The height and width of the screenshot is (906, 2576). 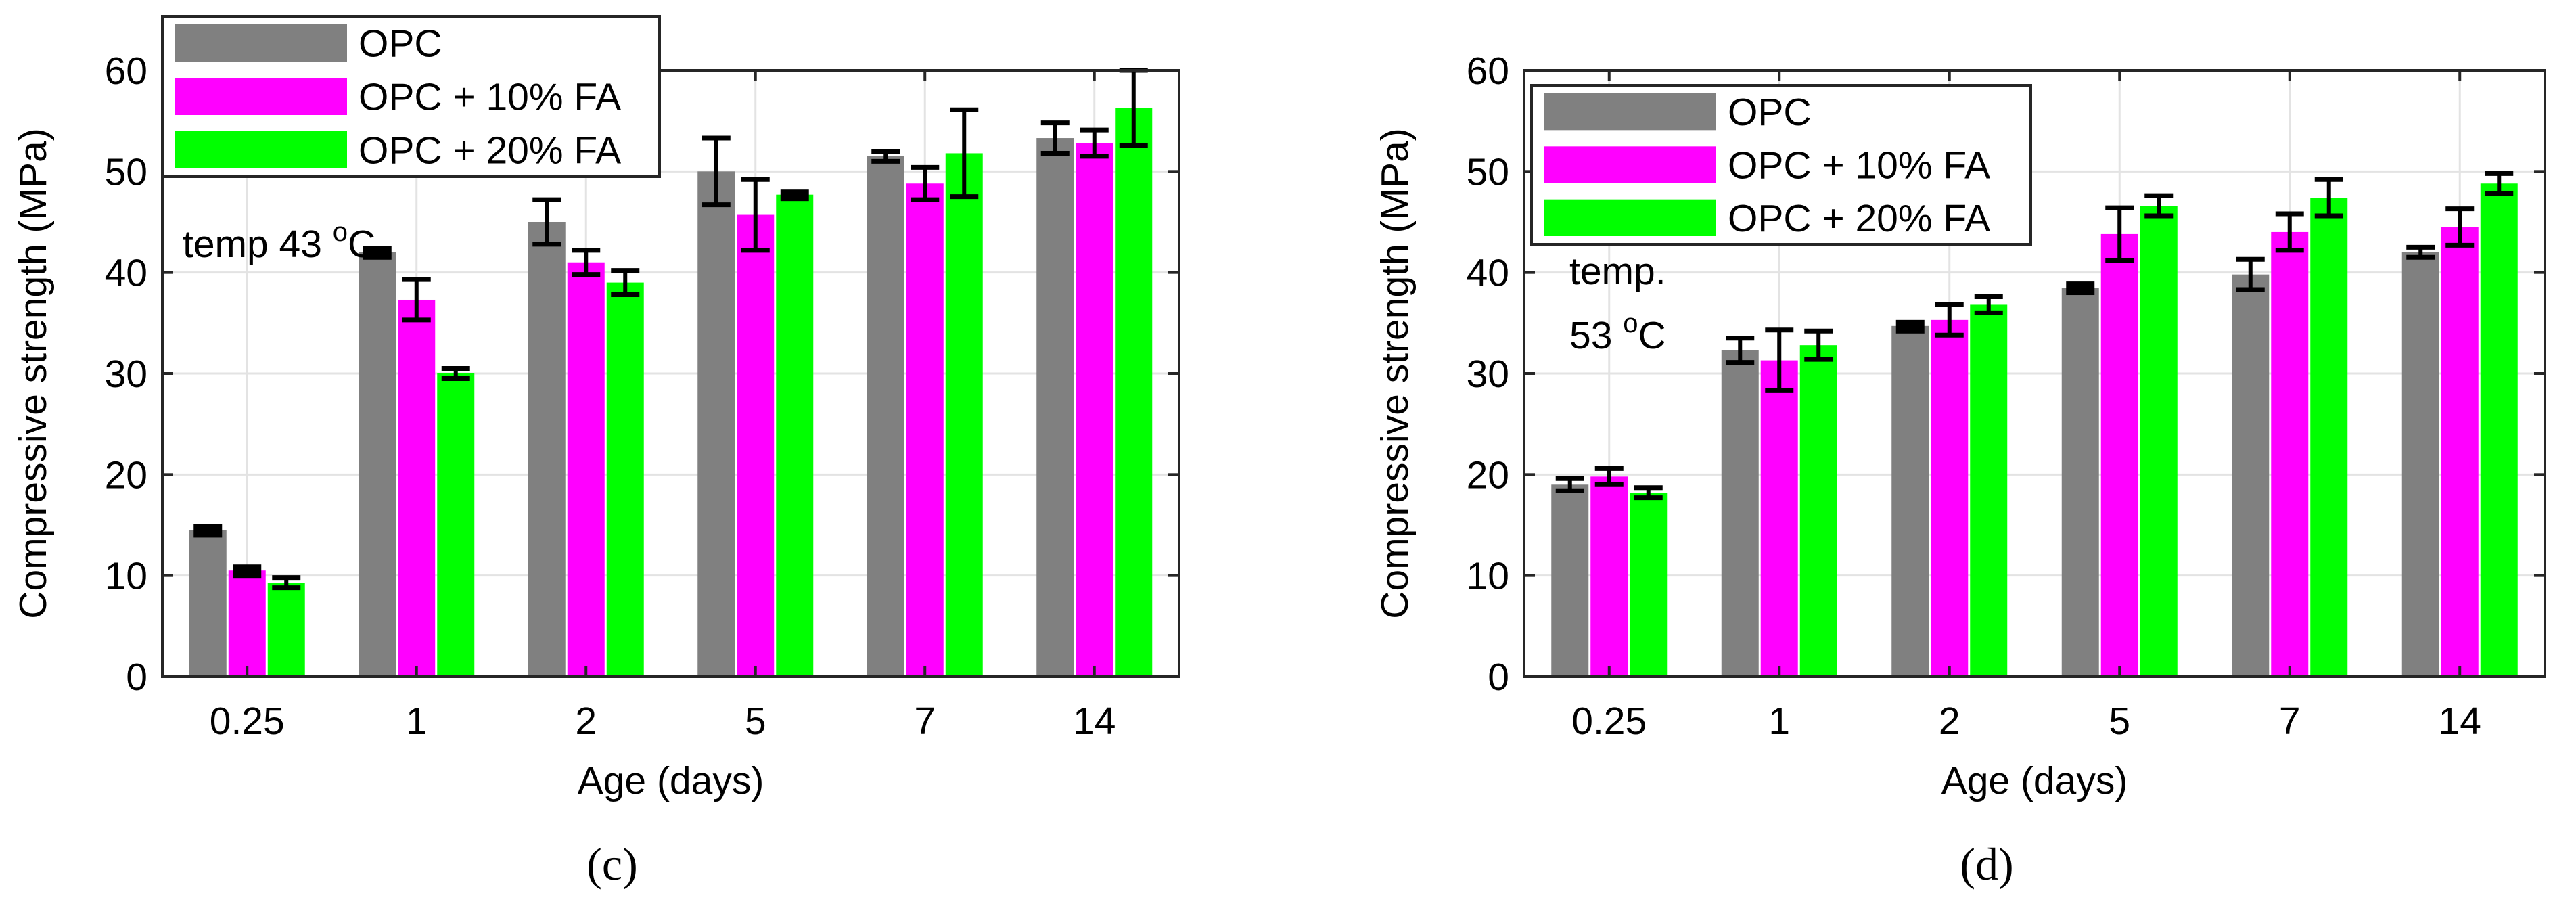 I want to click on annotation-text: 53 oC, so click(x=1617, y=333).